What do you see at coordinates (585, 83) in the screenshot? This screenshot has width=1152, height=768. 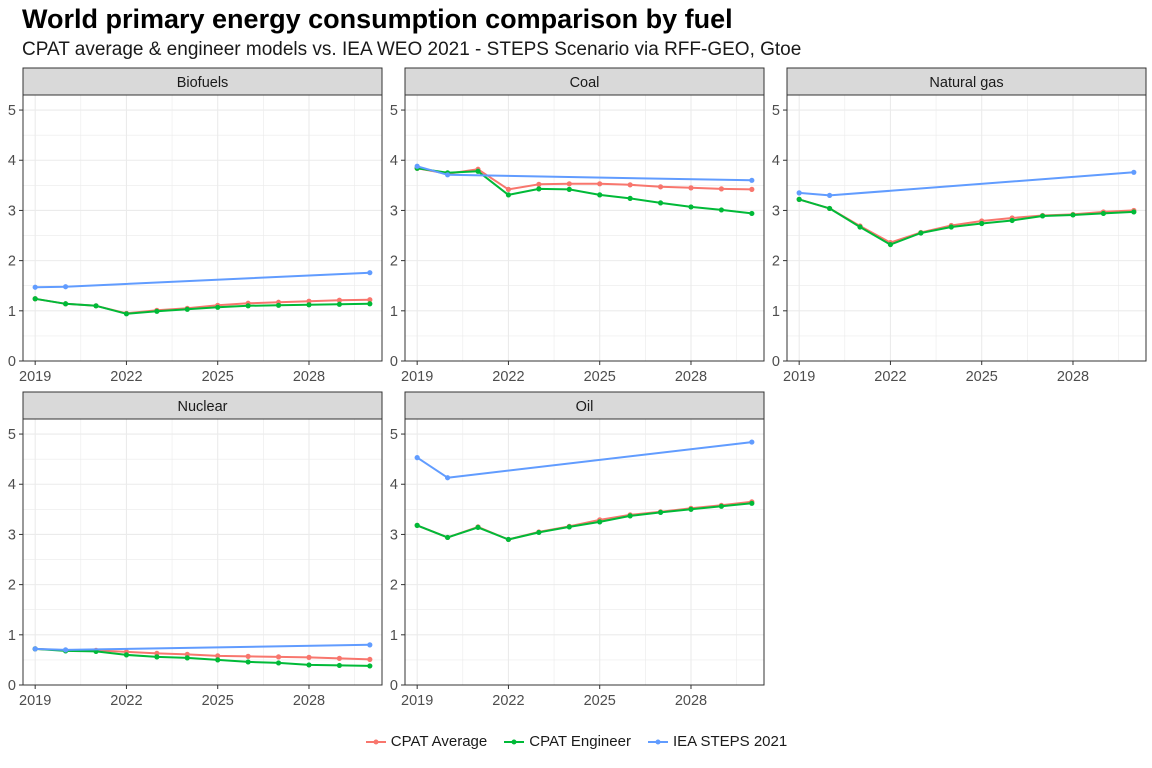 I see `facet-label-coal: Coal` at bounding box center [585, 83].